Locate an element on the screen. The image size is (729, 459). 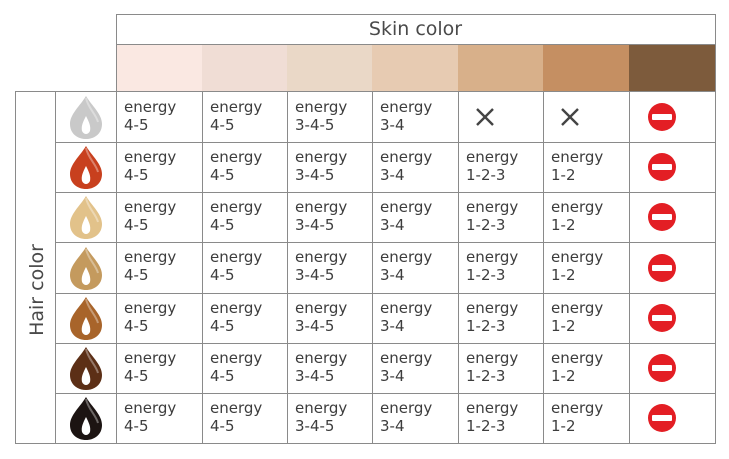
table-left-line is located at coordinates (15, 267).